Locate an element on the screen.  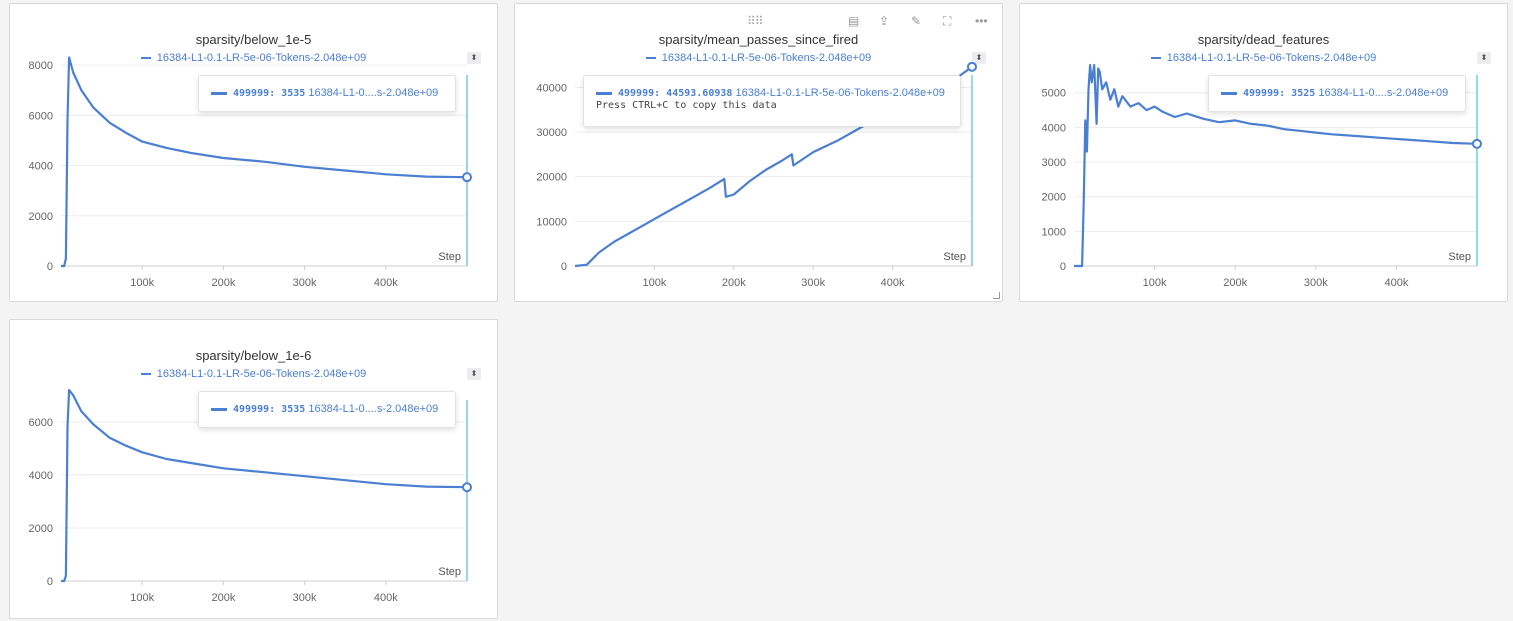
tooltip-series-name: 16384-L1-0.1-LR-5e-06-Tokens-2.048e+09 is located at coordinates (840, 93).